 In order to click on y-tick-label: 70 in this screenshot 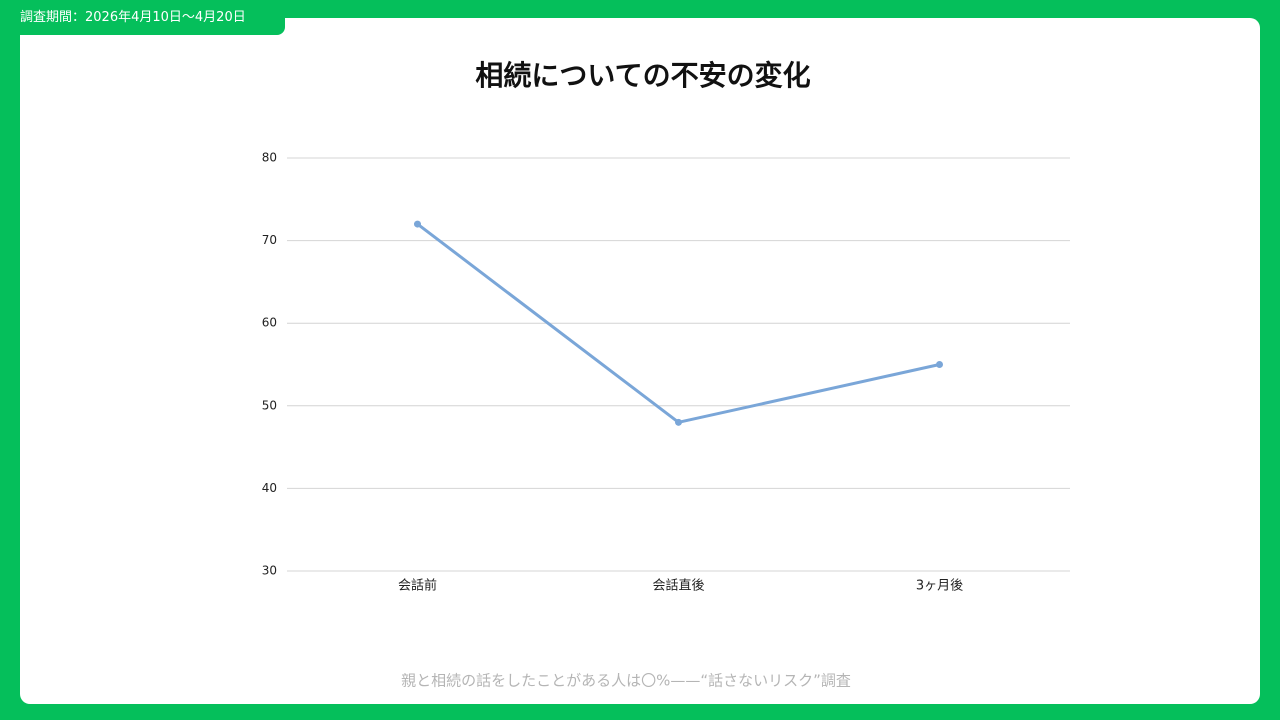, I will do `click(269, 240)`.